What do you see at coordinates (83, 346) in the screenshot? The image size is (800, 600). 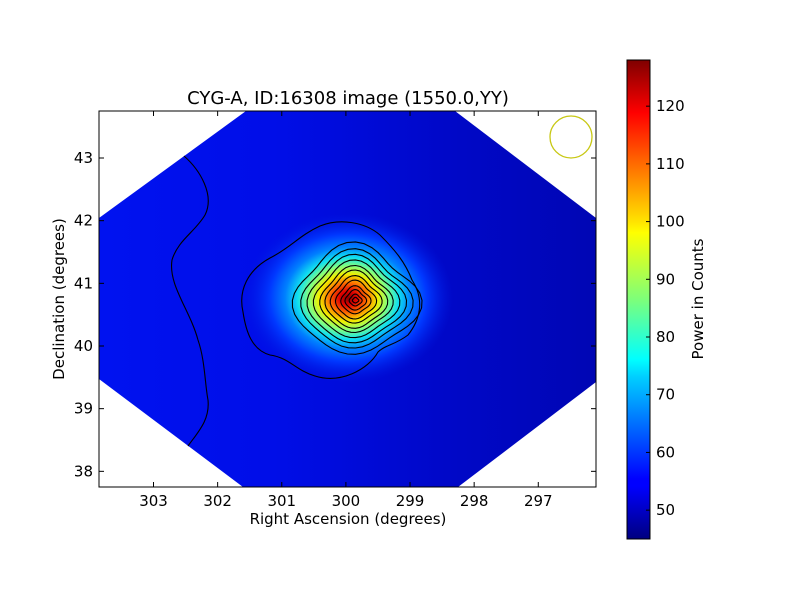 I see `y-tick-label: 40` at bounding box center [83, 346].